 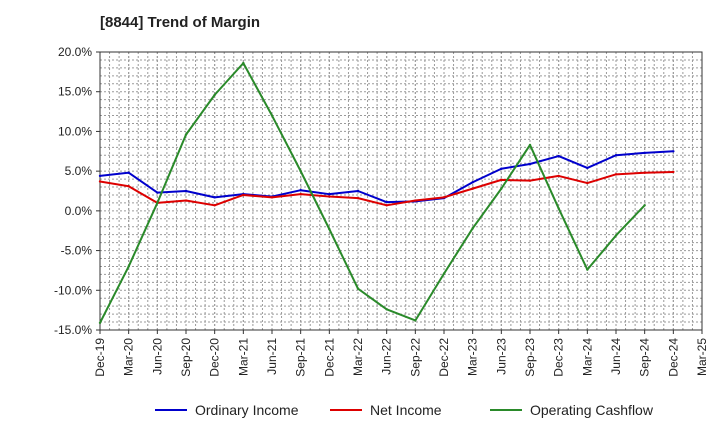 What do you see at coordinates (673, 357) in the screenshot?
I see `x-tick-label: Dec-24` at bounding box center [673, 357].